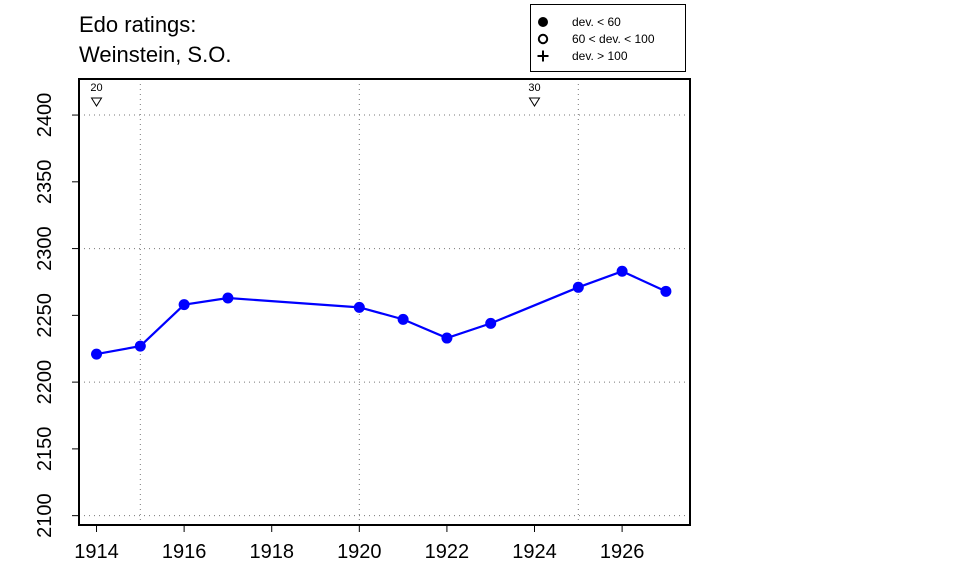  Describe the element at coordinates (271, 552) in the screenshot. I see `x-tick-label: 1918` at that location.